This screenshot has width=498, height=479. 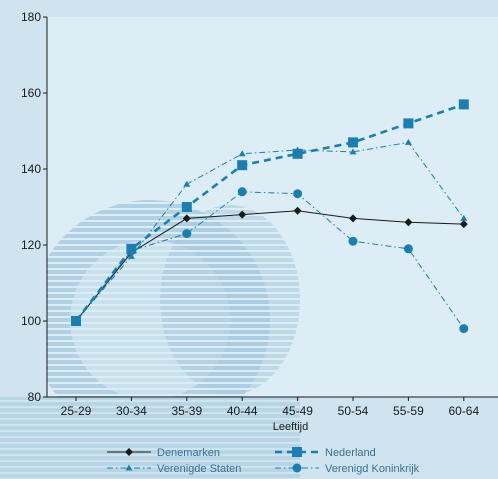 What do you see at coordinates (297, 411) in the screenshot?
I see `x-tick-label: 45-49` at bounding box center [297, 411].